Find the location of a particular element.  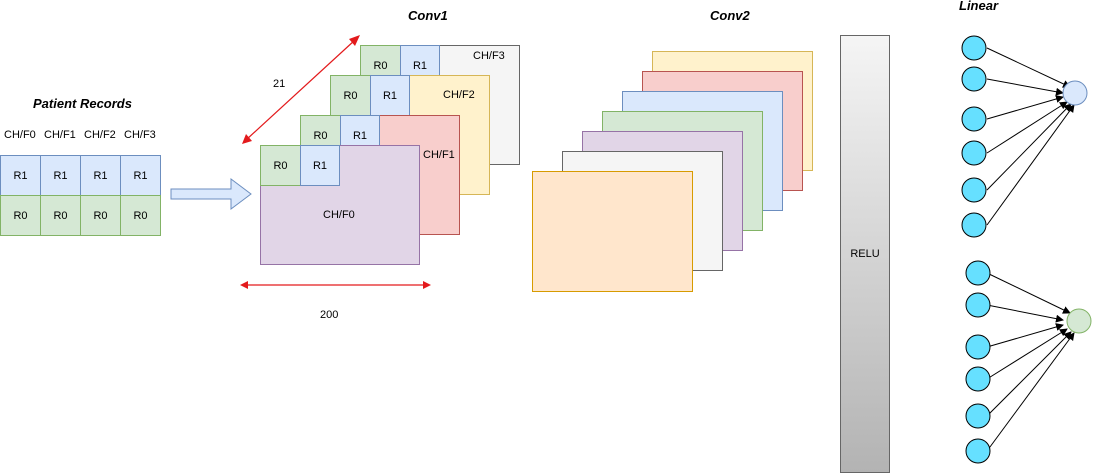

width-dimension-label: 200 is located at coordinates (329, 315).